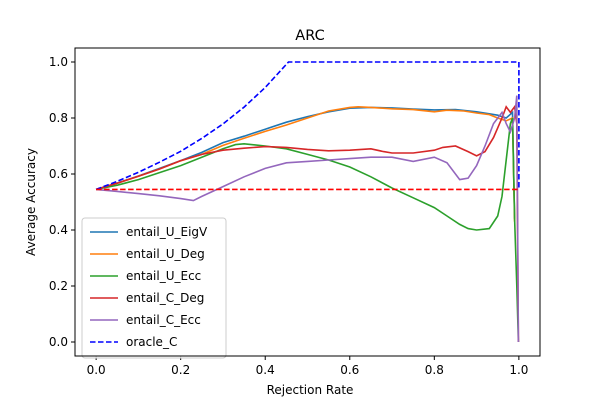 This screenshot has width=600, height=400. Describe the element at coordinates (62, 202) in the screenshot. I see `y-axis-ticks: 0.0 0.2 0.4 0.6 0.8 1.0` at that location.